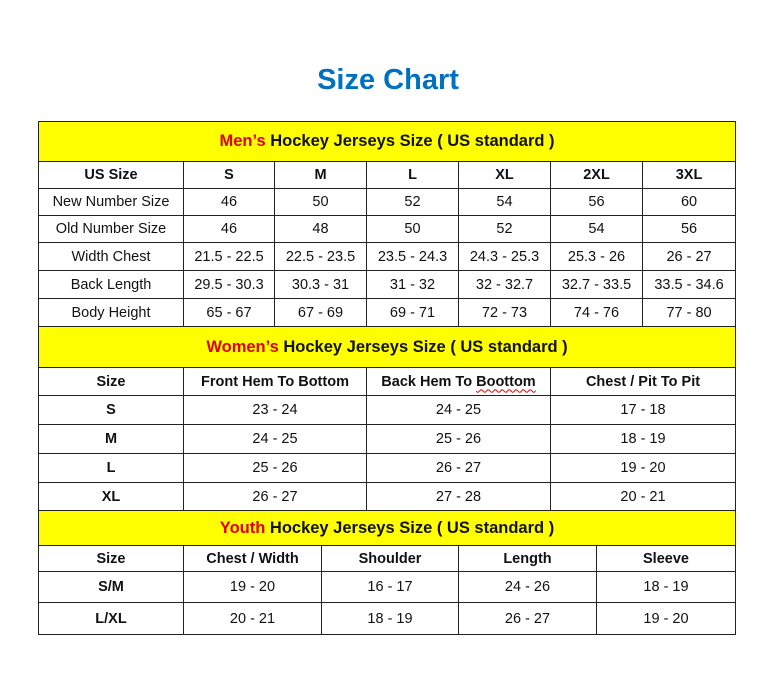  I want to click on column-header: 3XL, so click(689, 175).